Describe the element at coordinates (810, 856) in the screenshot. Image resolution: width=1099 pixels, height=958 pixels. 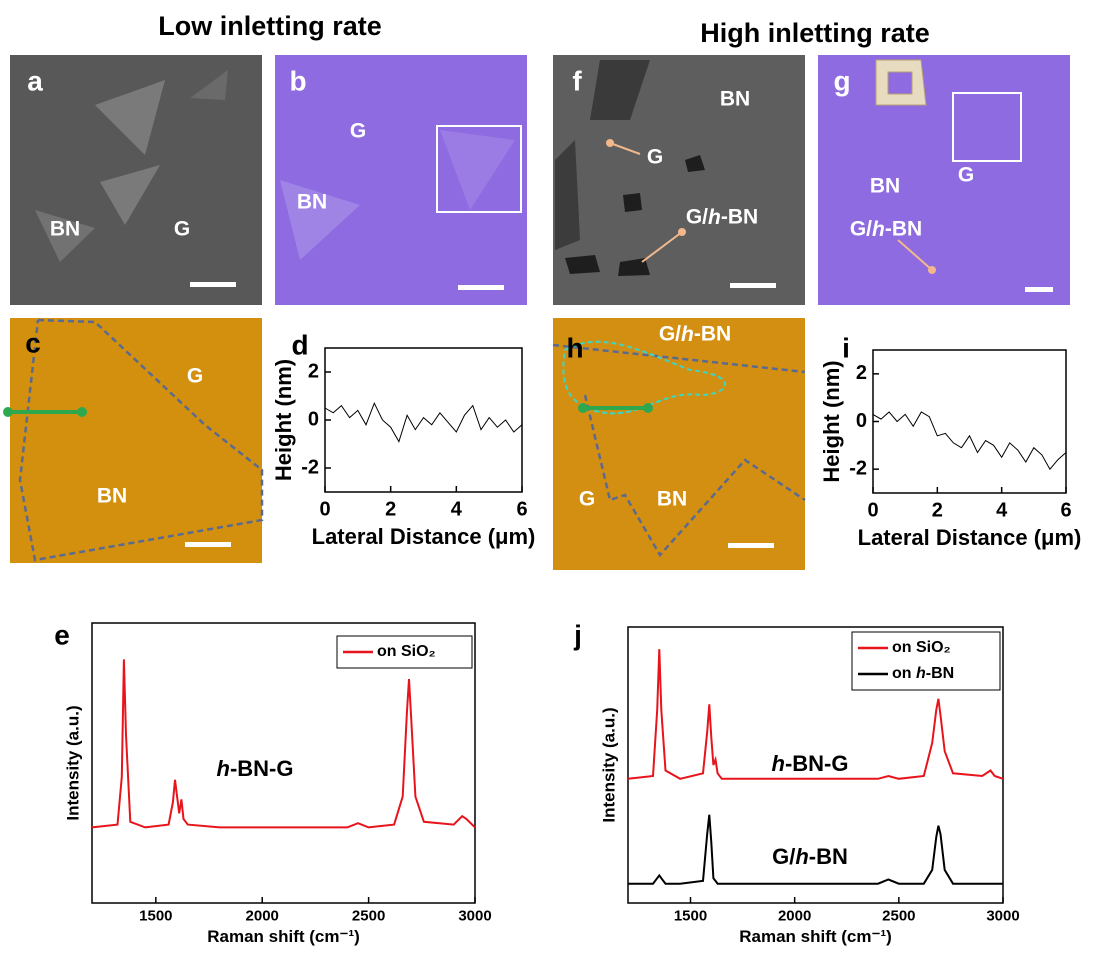
I see `annotation: G/h-BN` at that location.